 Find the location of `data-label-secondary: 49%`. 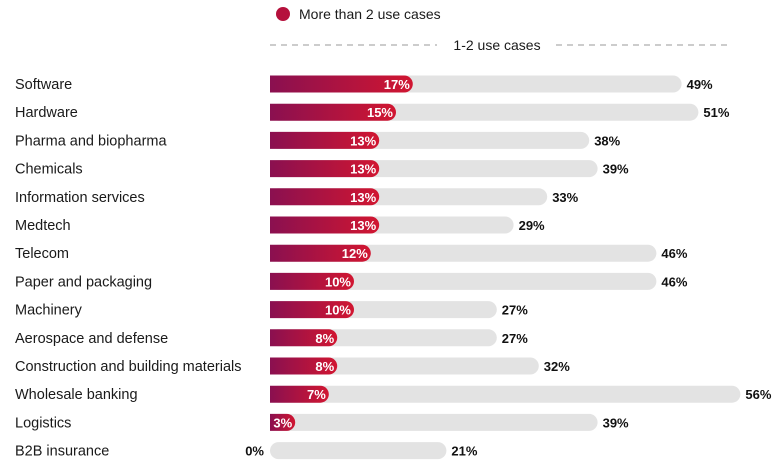

data-label-secondary: 49% is located at coordinates (700, 84).